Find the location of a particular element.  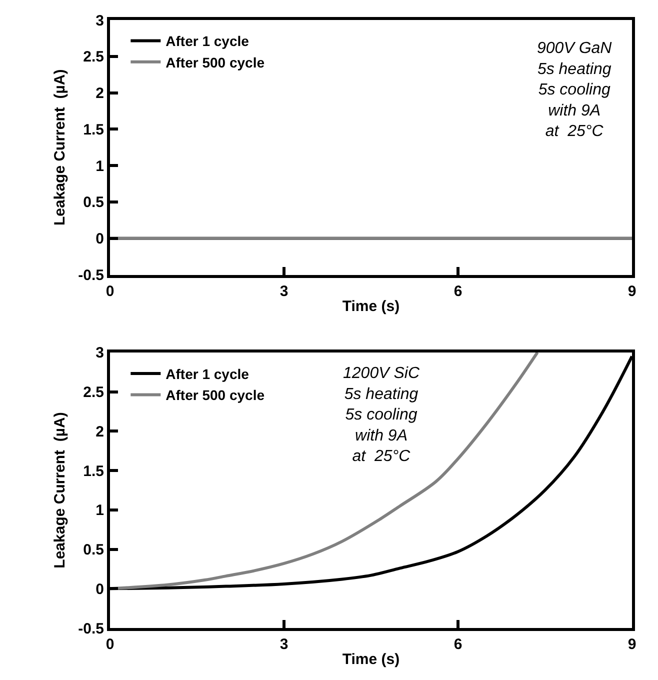

annotation: 1200V SiC 5s heating 5s cooling with 9A at 25°C is located at coordinates (381, 415).